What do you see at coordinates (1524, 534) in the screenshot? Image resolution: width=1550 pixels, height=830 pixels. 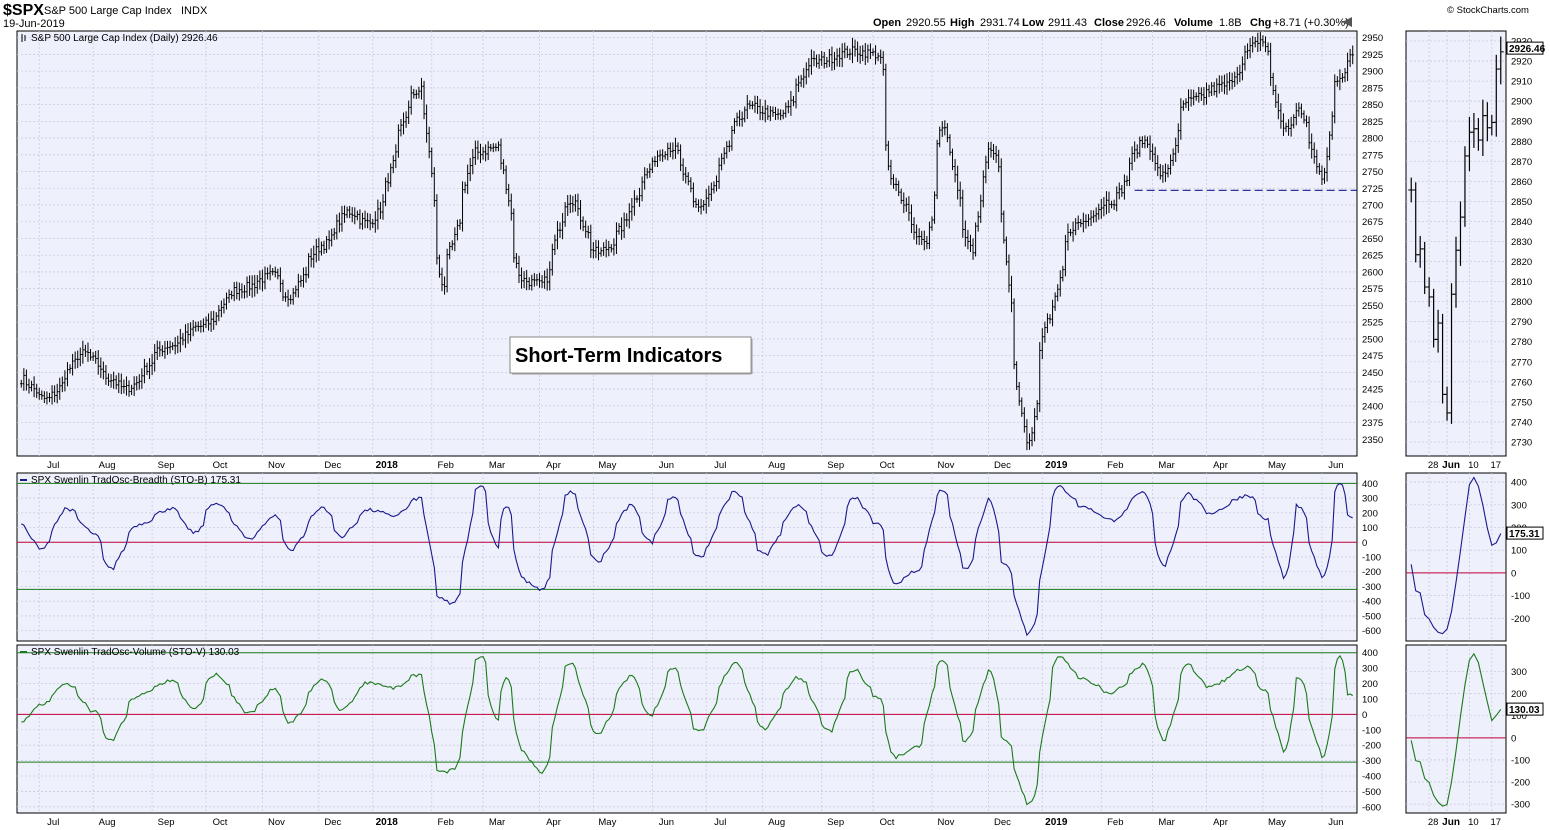 I see `value-tag-text: 175.31` at bounding box center [1524, 534].